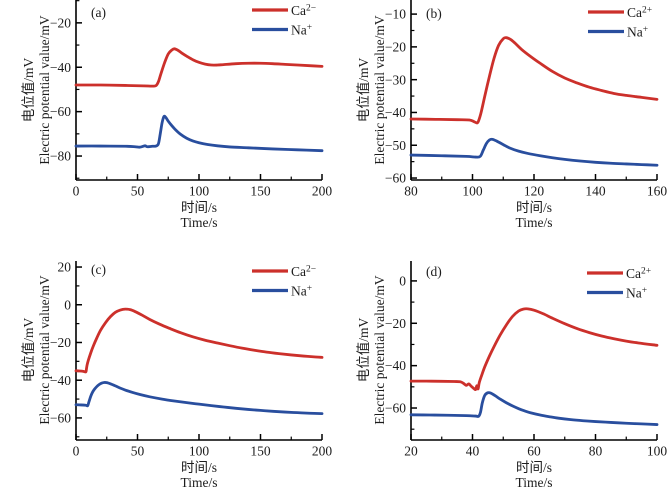 The height and width of the screenshot is (502, 670). Describe the element at coordinates (65, 267) in the screenshot. I see `y-tick-label: 20` at that location.